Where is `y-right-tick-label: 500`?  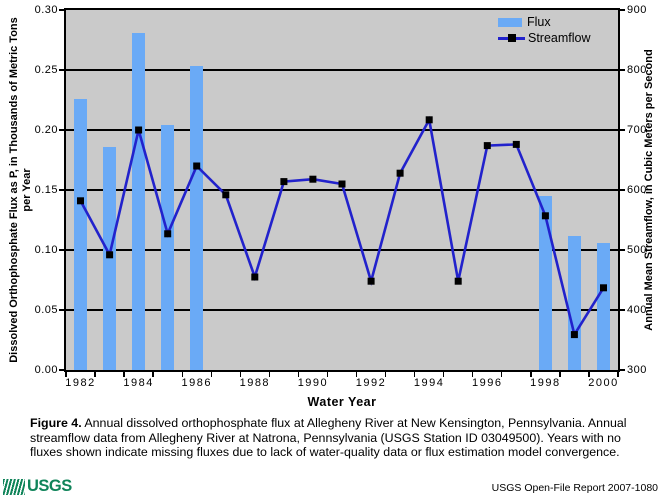 y-right-tick-label: 500 is located at coordinates (637, 250).